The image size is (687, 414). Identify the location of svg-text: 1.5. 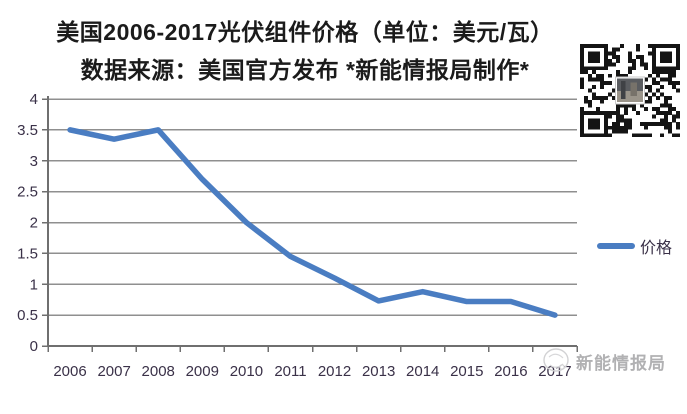
(27, 253).